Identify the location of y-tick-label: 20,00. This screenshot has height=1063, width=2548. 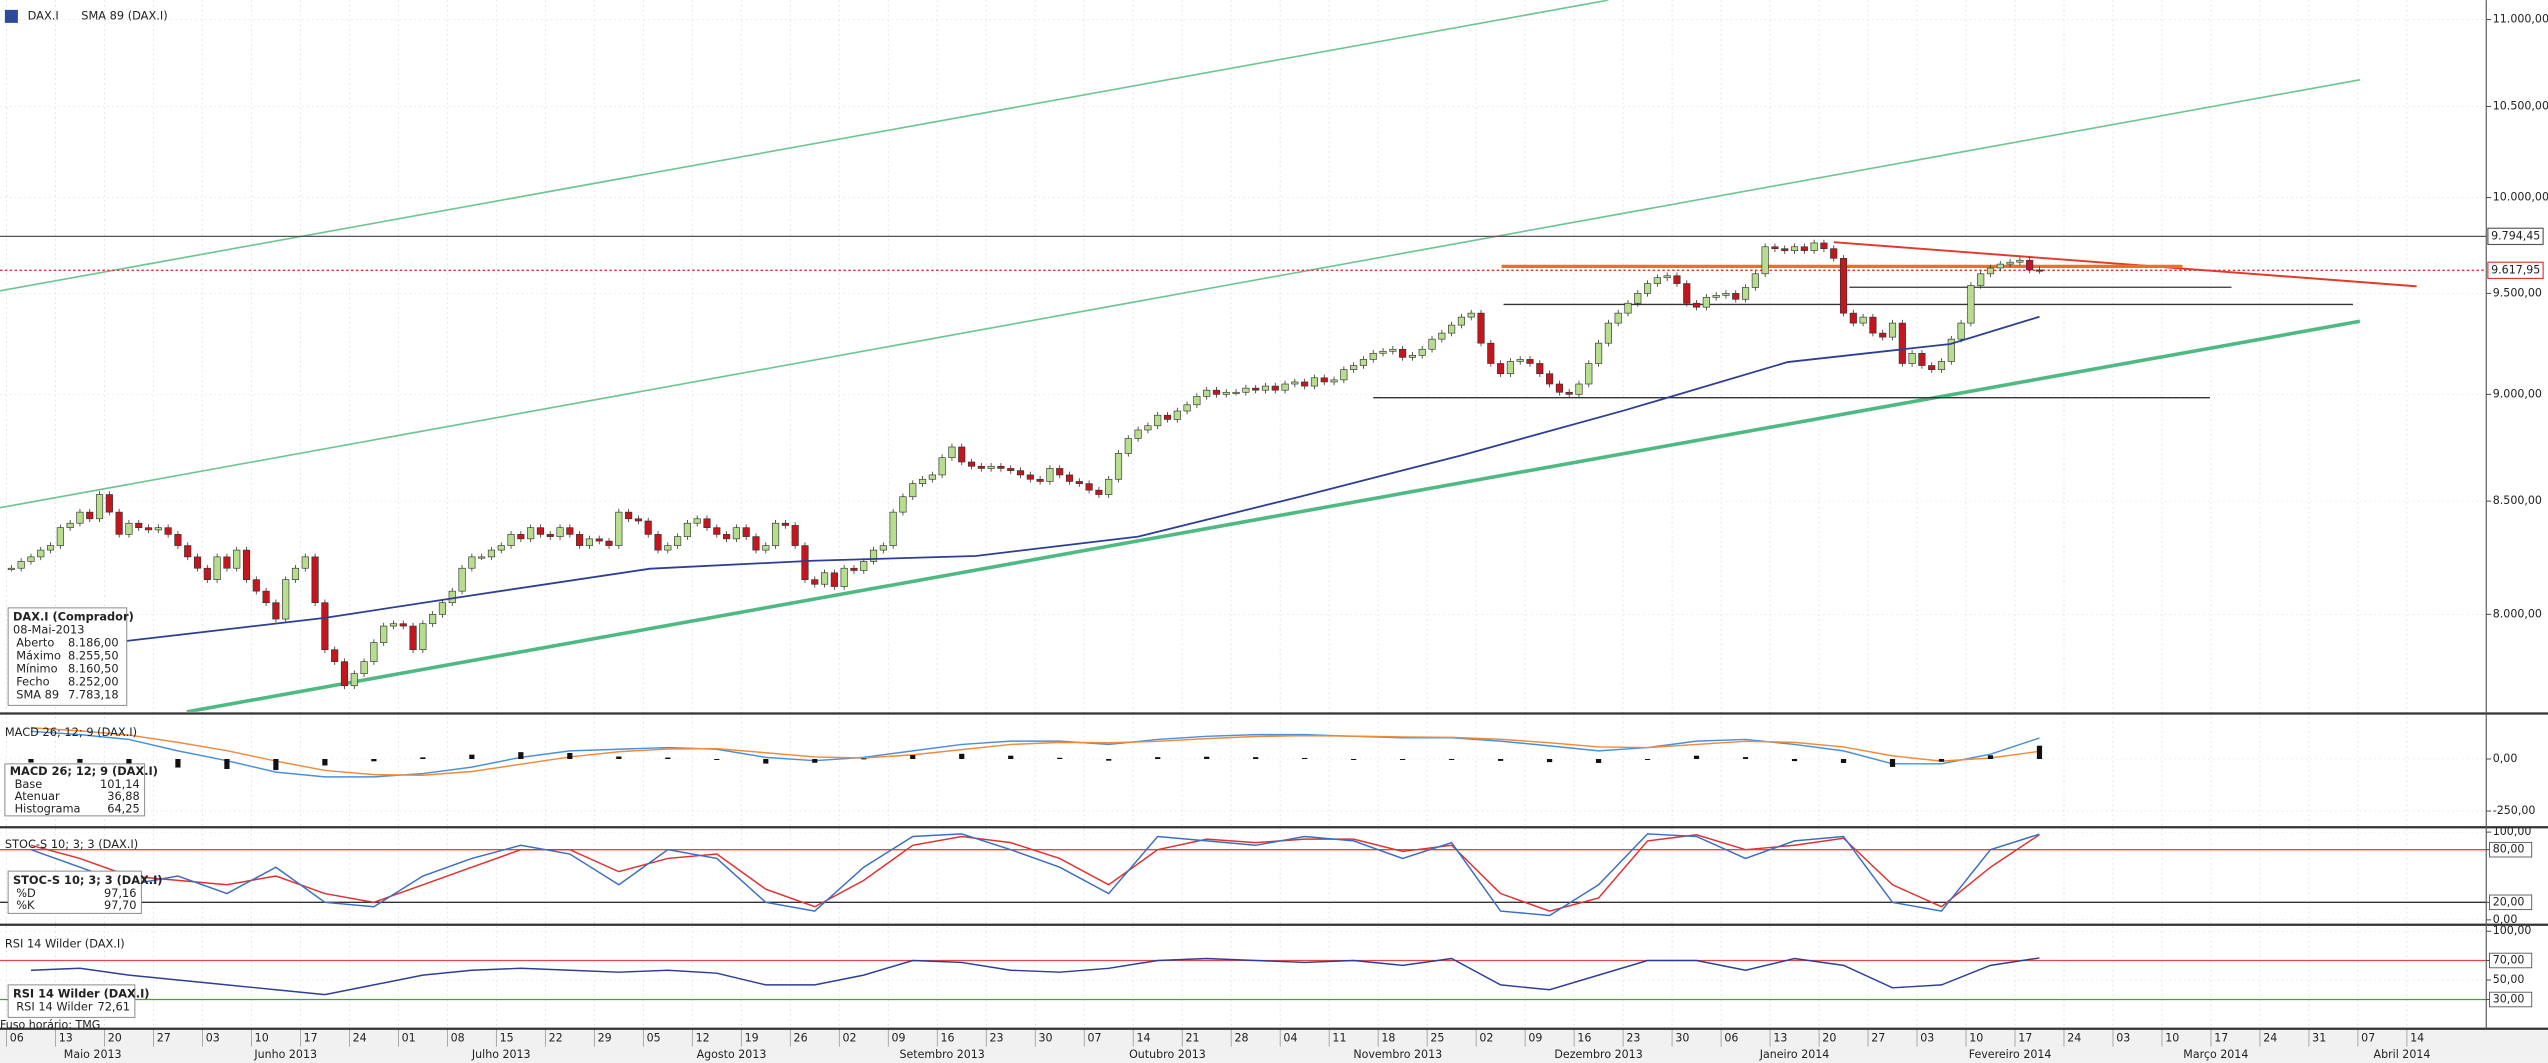
(2509, 901).